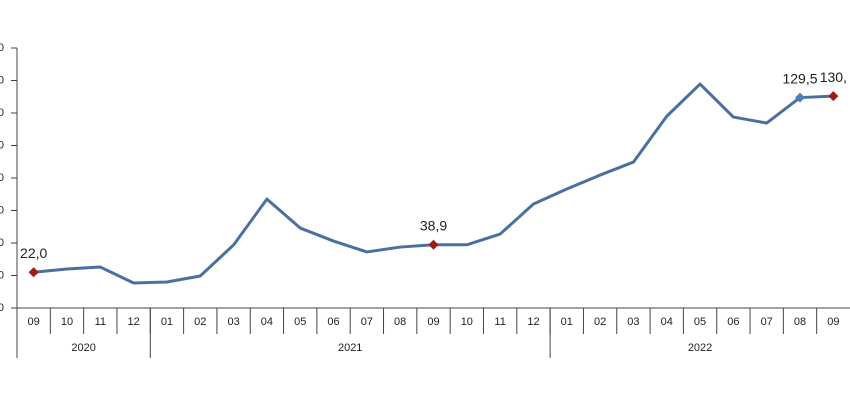 This screenshot has height=400, width=850. What do you see at coordinates (433, 225) in the screenshot?
I see `value-label: 38,9` at bounding box center [433, 225].